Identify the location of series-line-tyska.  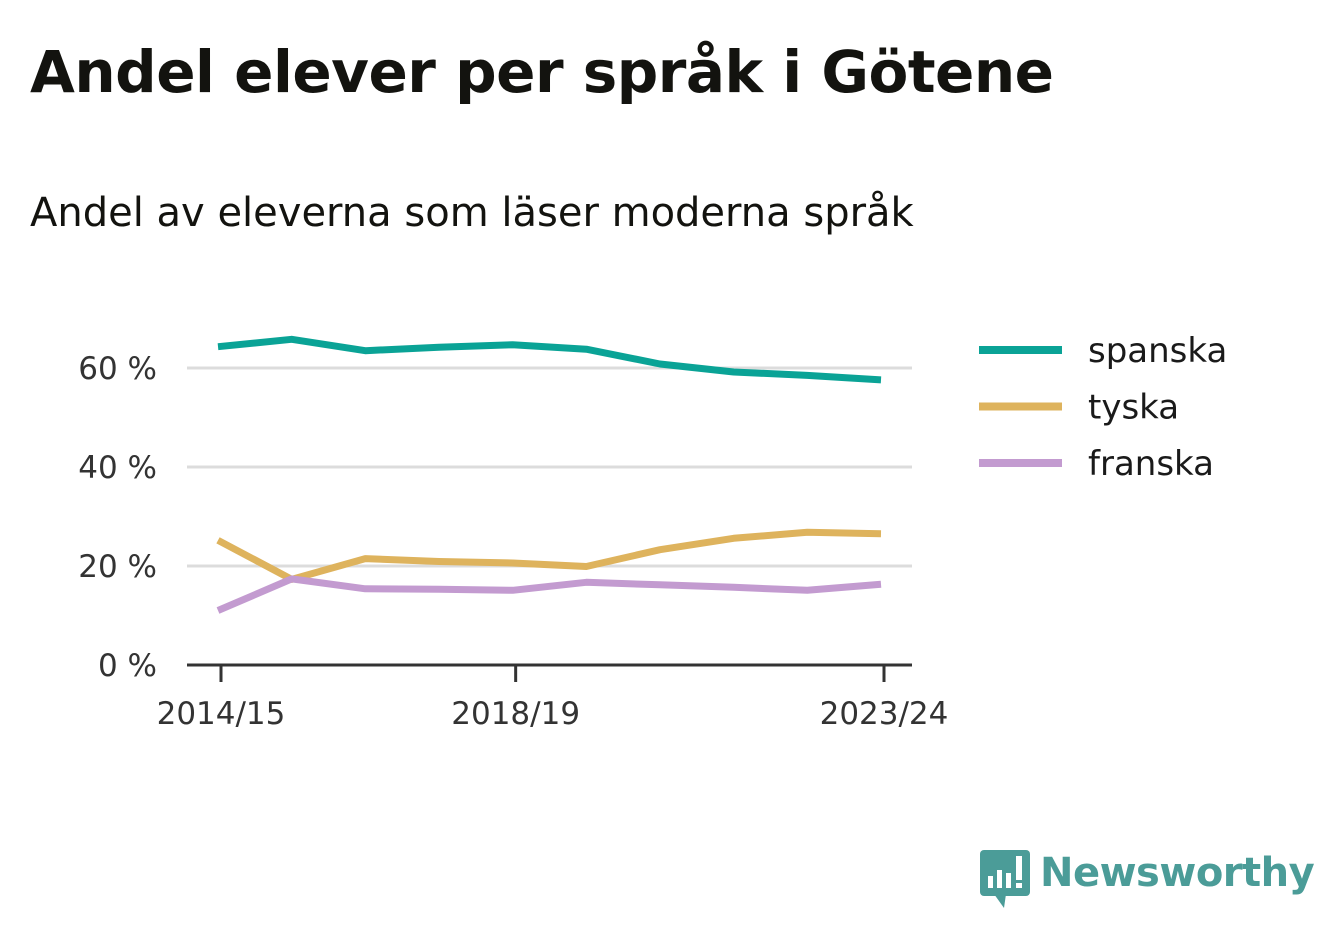
(549, 555).